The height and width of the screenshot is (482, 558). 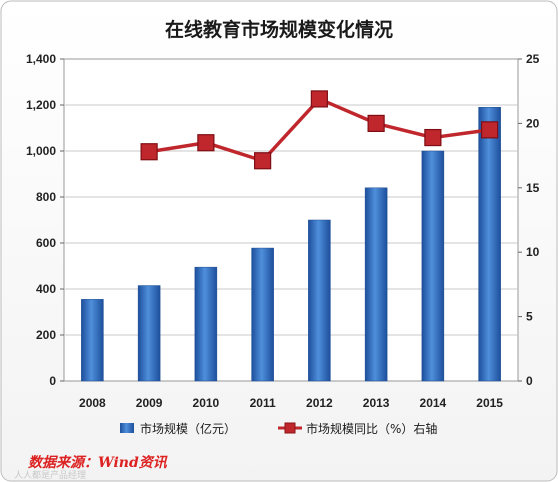 I want to click on x-tick-label: 2012, so click(x=319, y=403).